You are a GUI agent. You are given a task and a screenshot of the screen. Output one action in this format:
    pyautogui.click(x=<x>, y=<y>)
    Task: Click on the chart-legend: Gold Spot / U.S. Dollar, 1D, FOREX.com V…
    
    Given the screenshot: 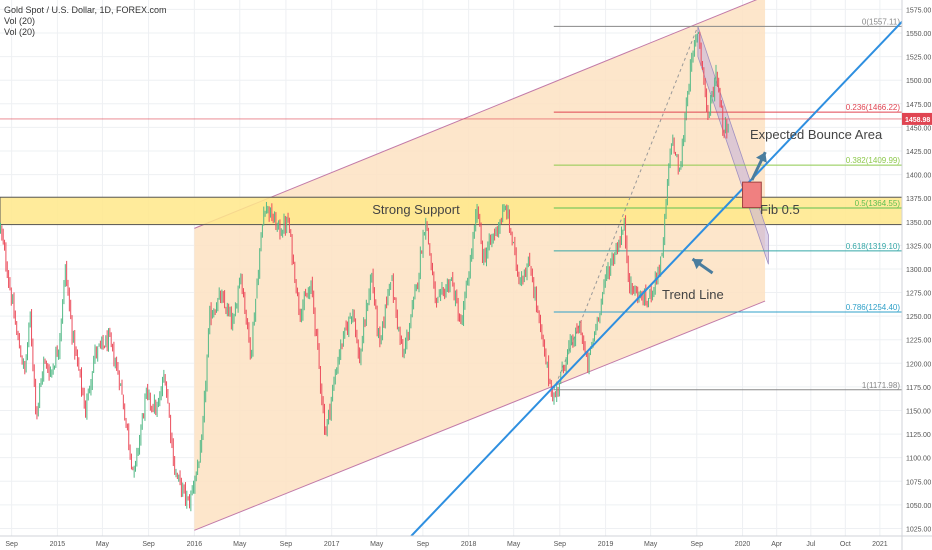 What is the action you would take?
    pyautogui.click(x=85, y=21)
    